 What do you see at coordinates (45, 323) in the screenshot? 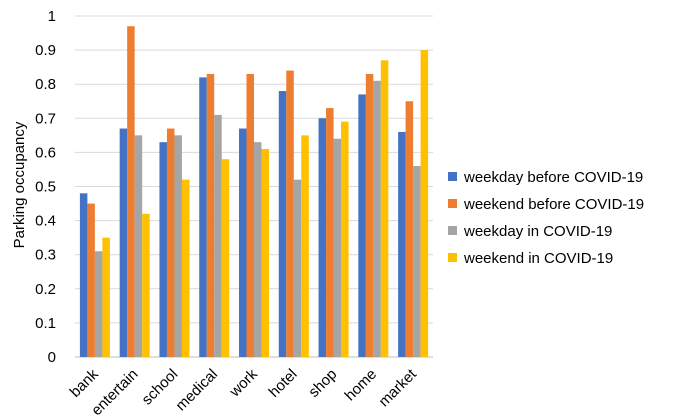
I see `y-tick-label: 0.1` at bounding box center [45, 323].